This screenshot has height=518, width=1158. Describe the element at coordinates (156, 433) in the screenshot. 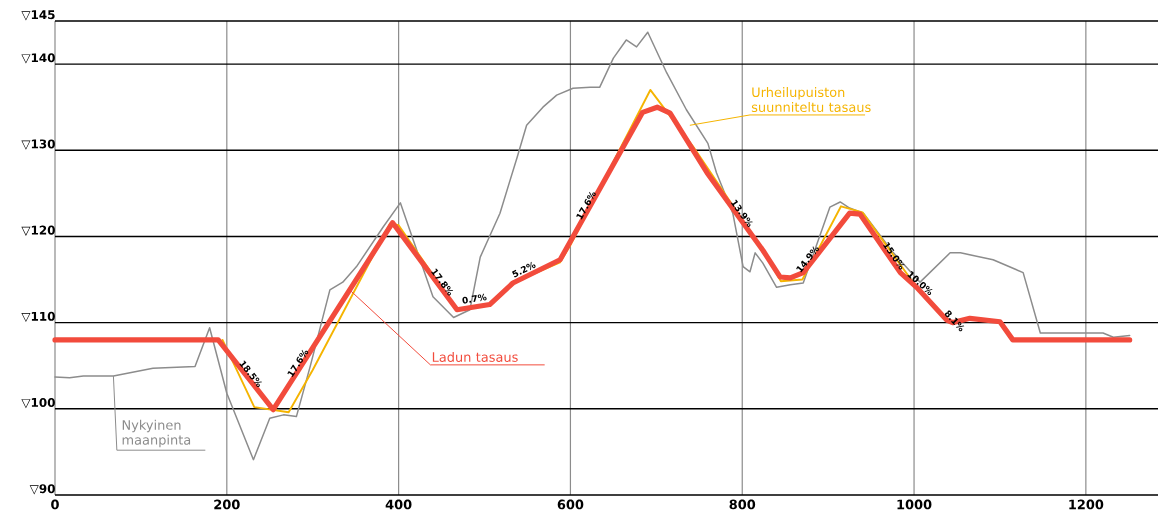

I see `text: Nykyinen maanpinta` at that location.